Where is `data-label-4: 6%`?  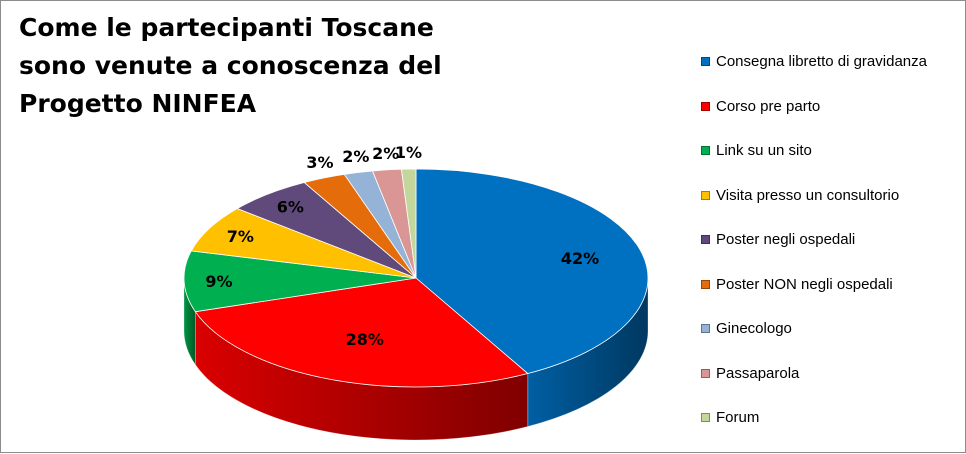 data-label-4: 6% is located at coordinates (290, 207).